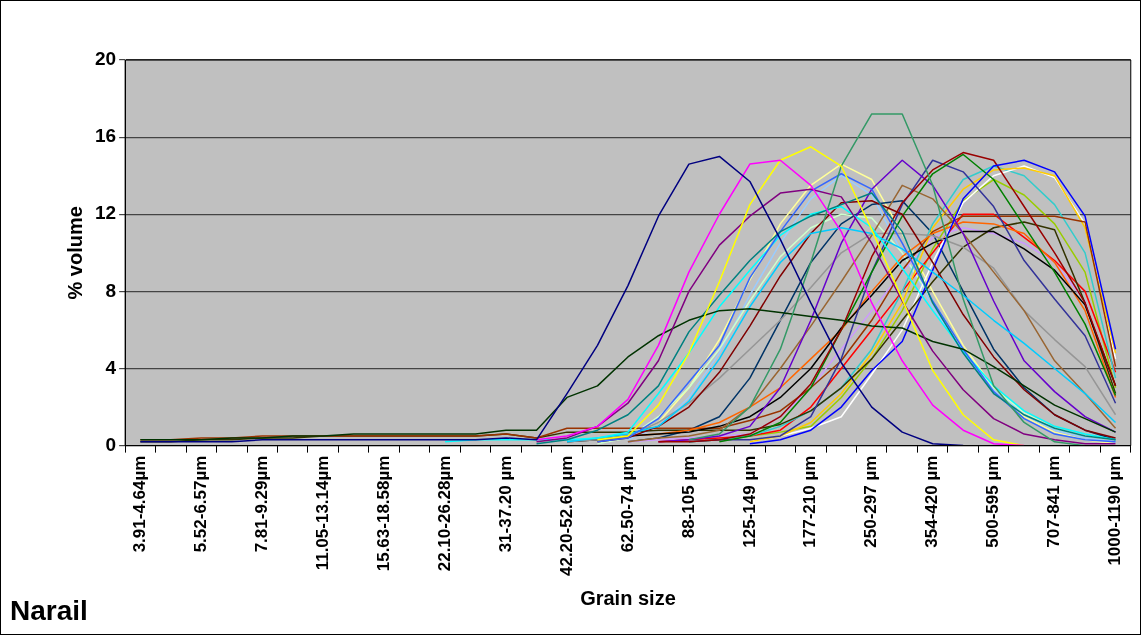 The image size is (1141, 635). What do you see at coordinates (140, 504) in the screenshot?
I see `x-tick-label: 3.91-4.64µm` at bounding box center [140, 504].